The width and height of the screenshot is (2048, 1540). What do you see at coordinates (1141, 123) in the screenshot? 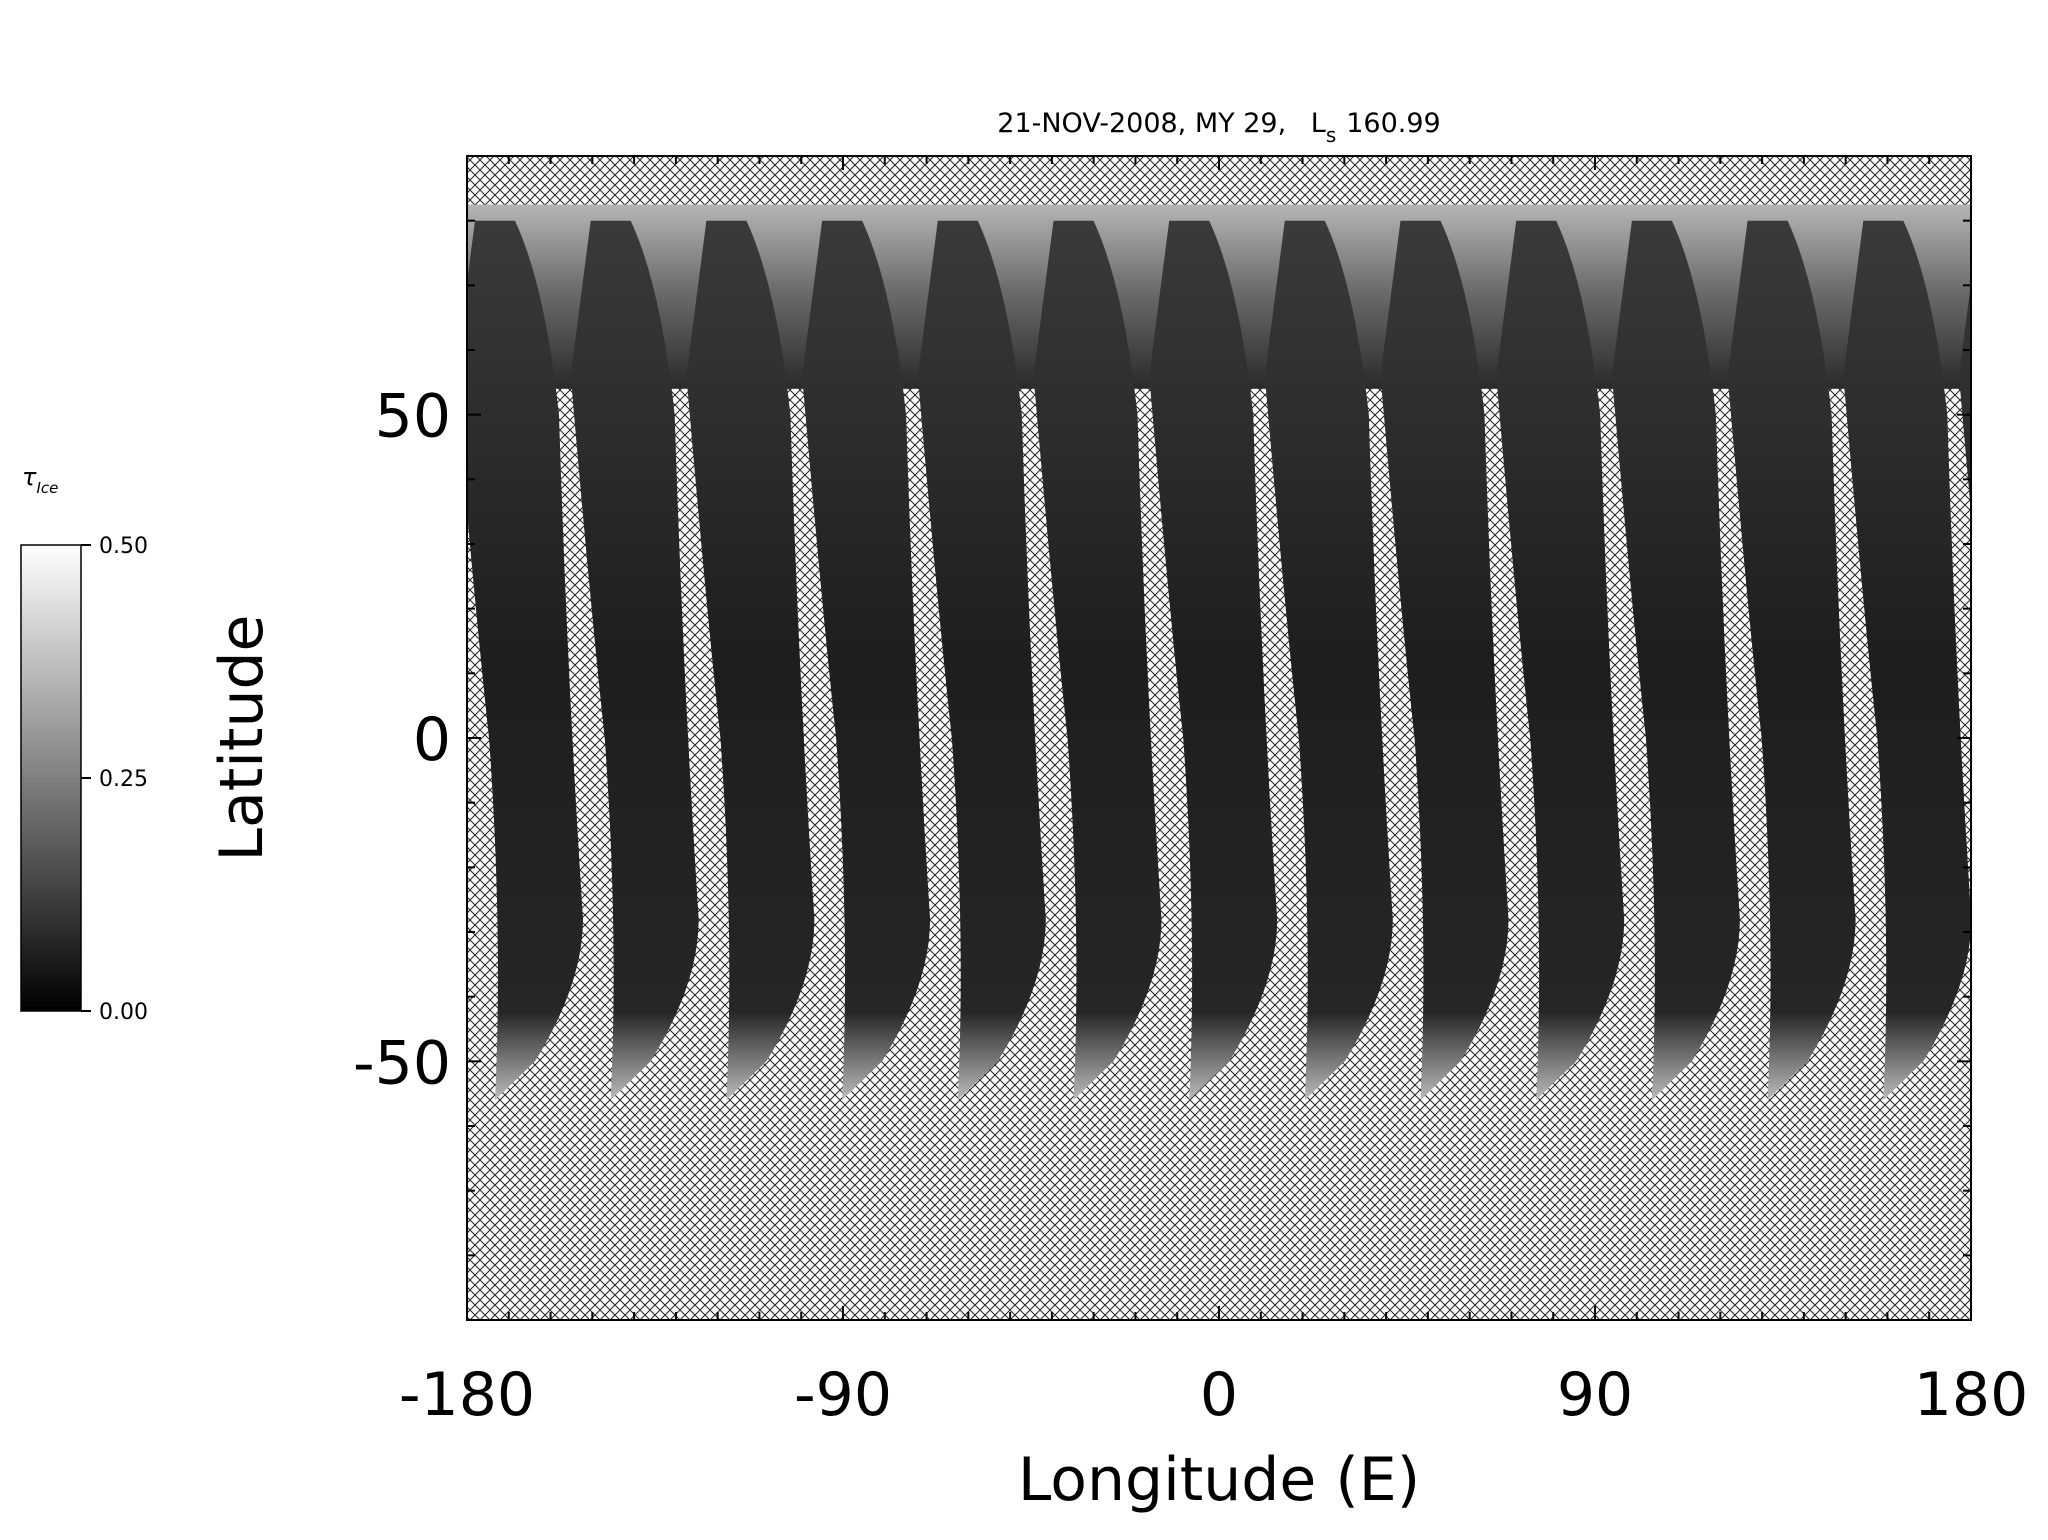
I see `title-main: 21-NOV-2008, MY 29,` at bounding box center [1141, 123].